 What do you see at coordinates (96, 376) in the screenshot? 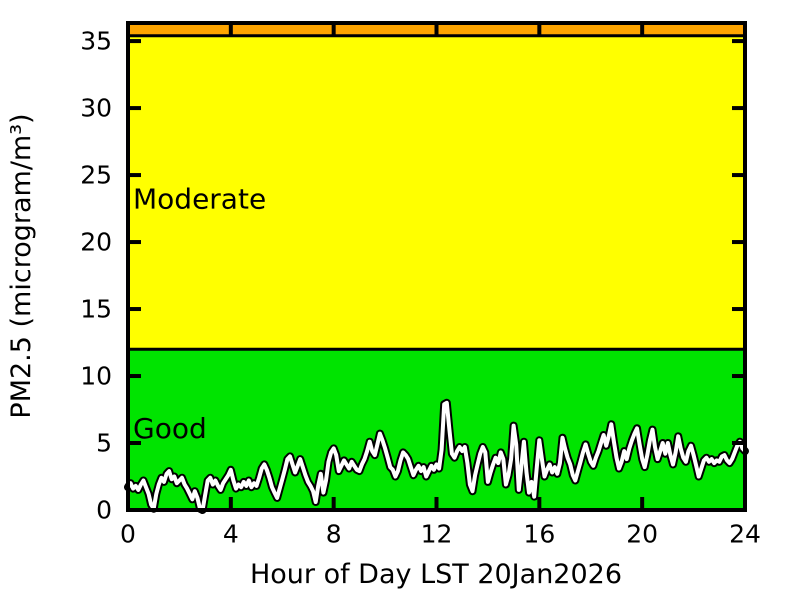
I see `y-tick-label-10: 10` at bounding box center [96, 376].